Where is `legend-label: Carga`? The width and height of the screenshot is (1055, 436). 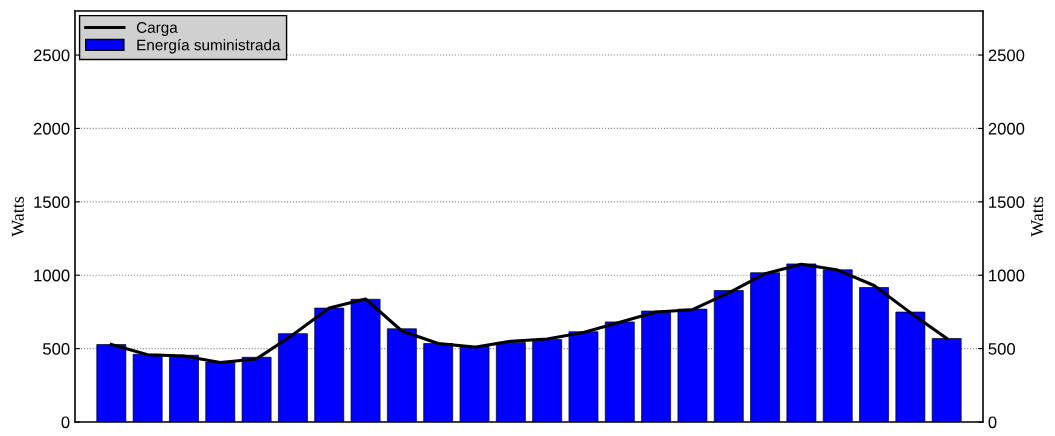
legend-label: Carga is located at coordinates (157, 29).